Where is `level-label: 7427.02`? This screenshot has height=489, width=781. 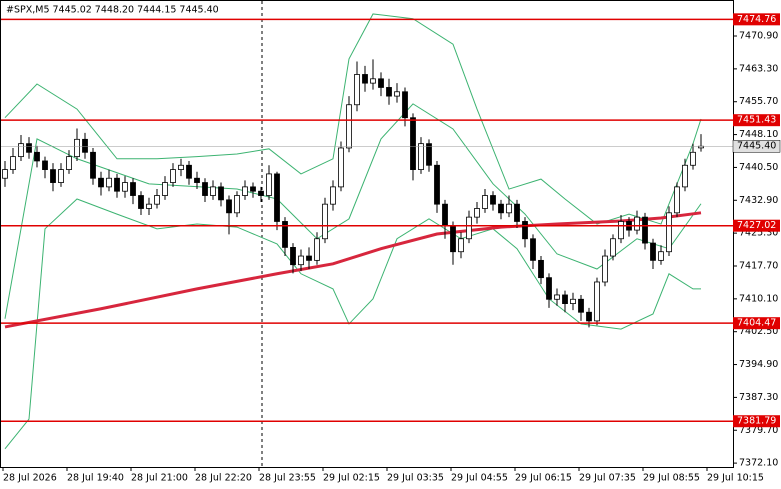 level-label: 7427.02 is located at coordinates (756, 225).